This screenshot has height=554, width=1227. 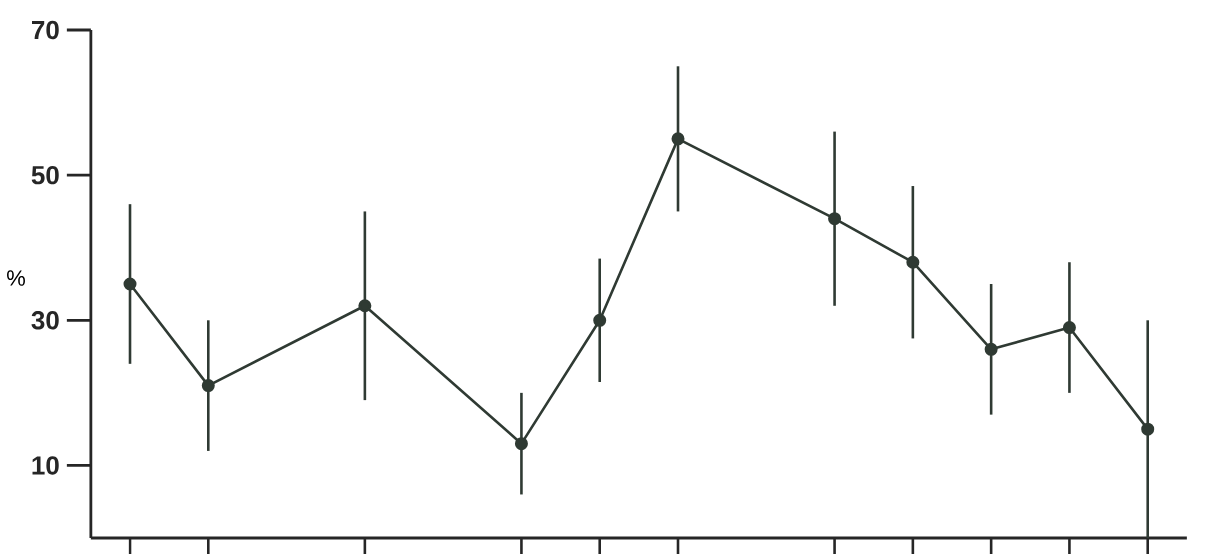 I want to click on y-tick-label: 10, so click(x=45, y=465).